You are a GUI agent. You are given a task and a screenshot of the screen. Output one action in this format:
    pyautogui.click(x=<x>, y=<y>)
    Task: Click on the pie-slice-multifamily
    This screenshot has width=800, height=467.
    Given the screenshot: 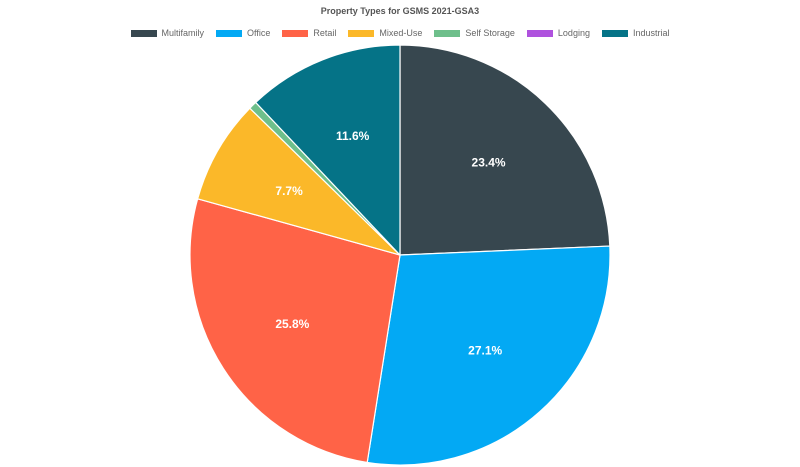 What is the action you would take?
    pyautogui.click(x=505, y=150)
    